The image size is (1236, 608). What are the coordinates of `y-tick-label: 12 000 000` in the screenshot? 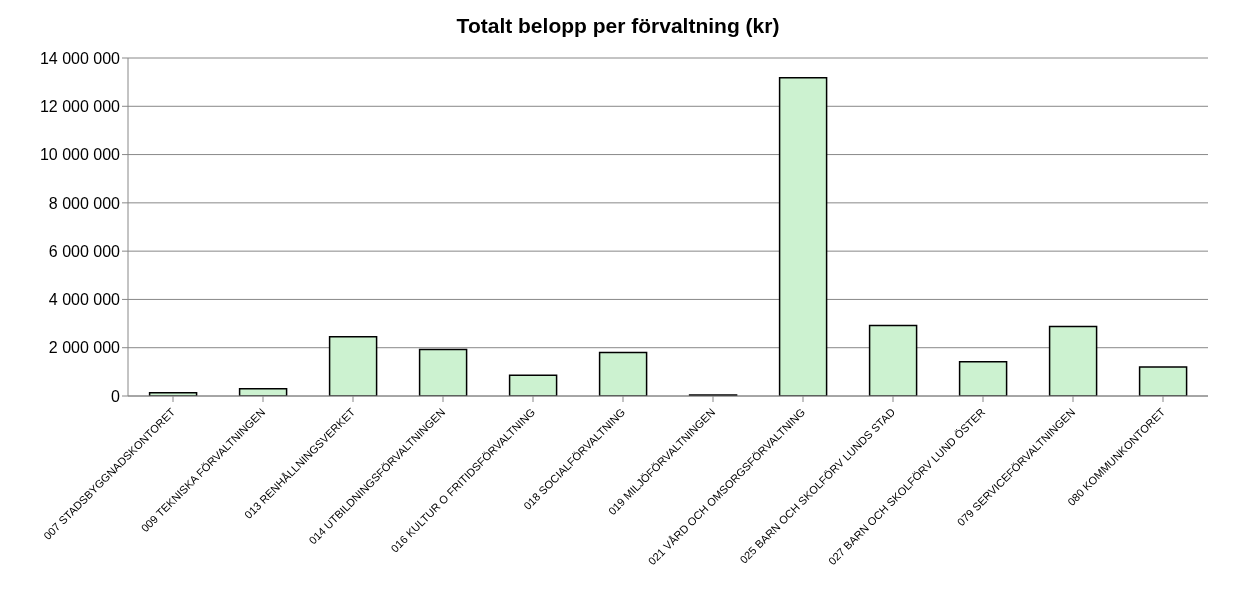 It's located at (80, 106).